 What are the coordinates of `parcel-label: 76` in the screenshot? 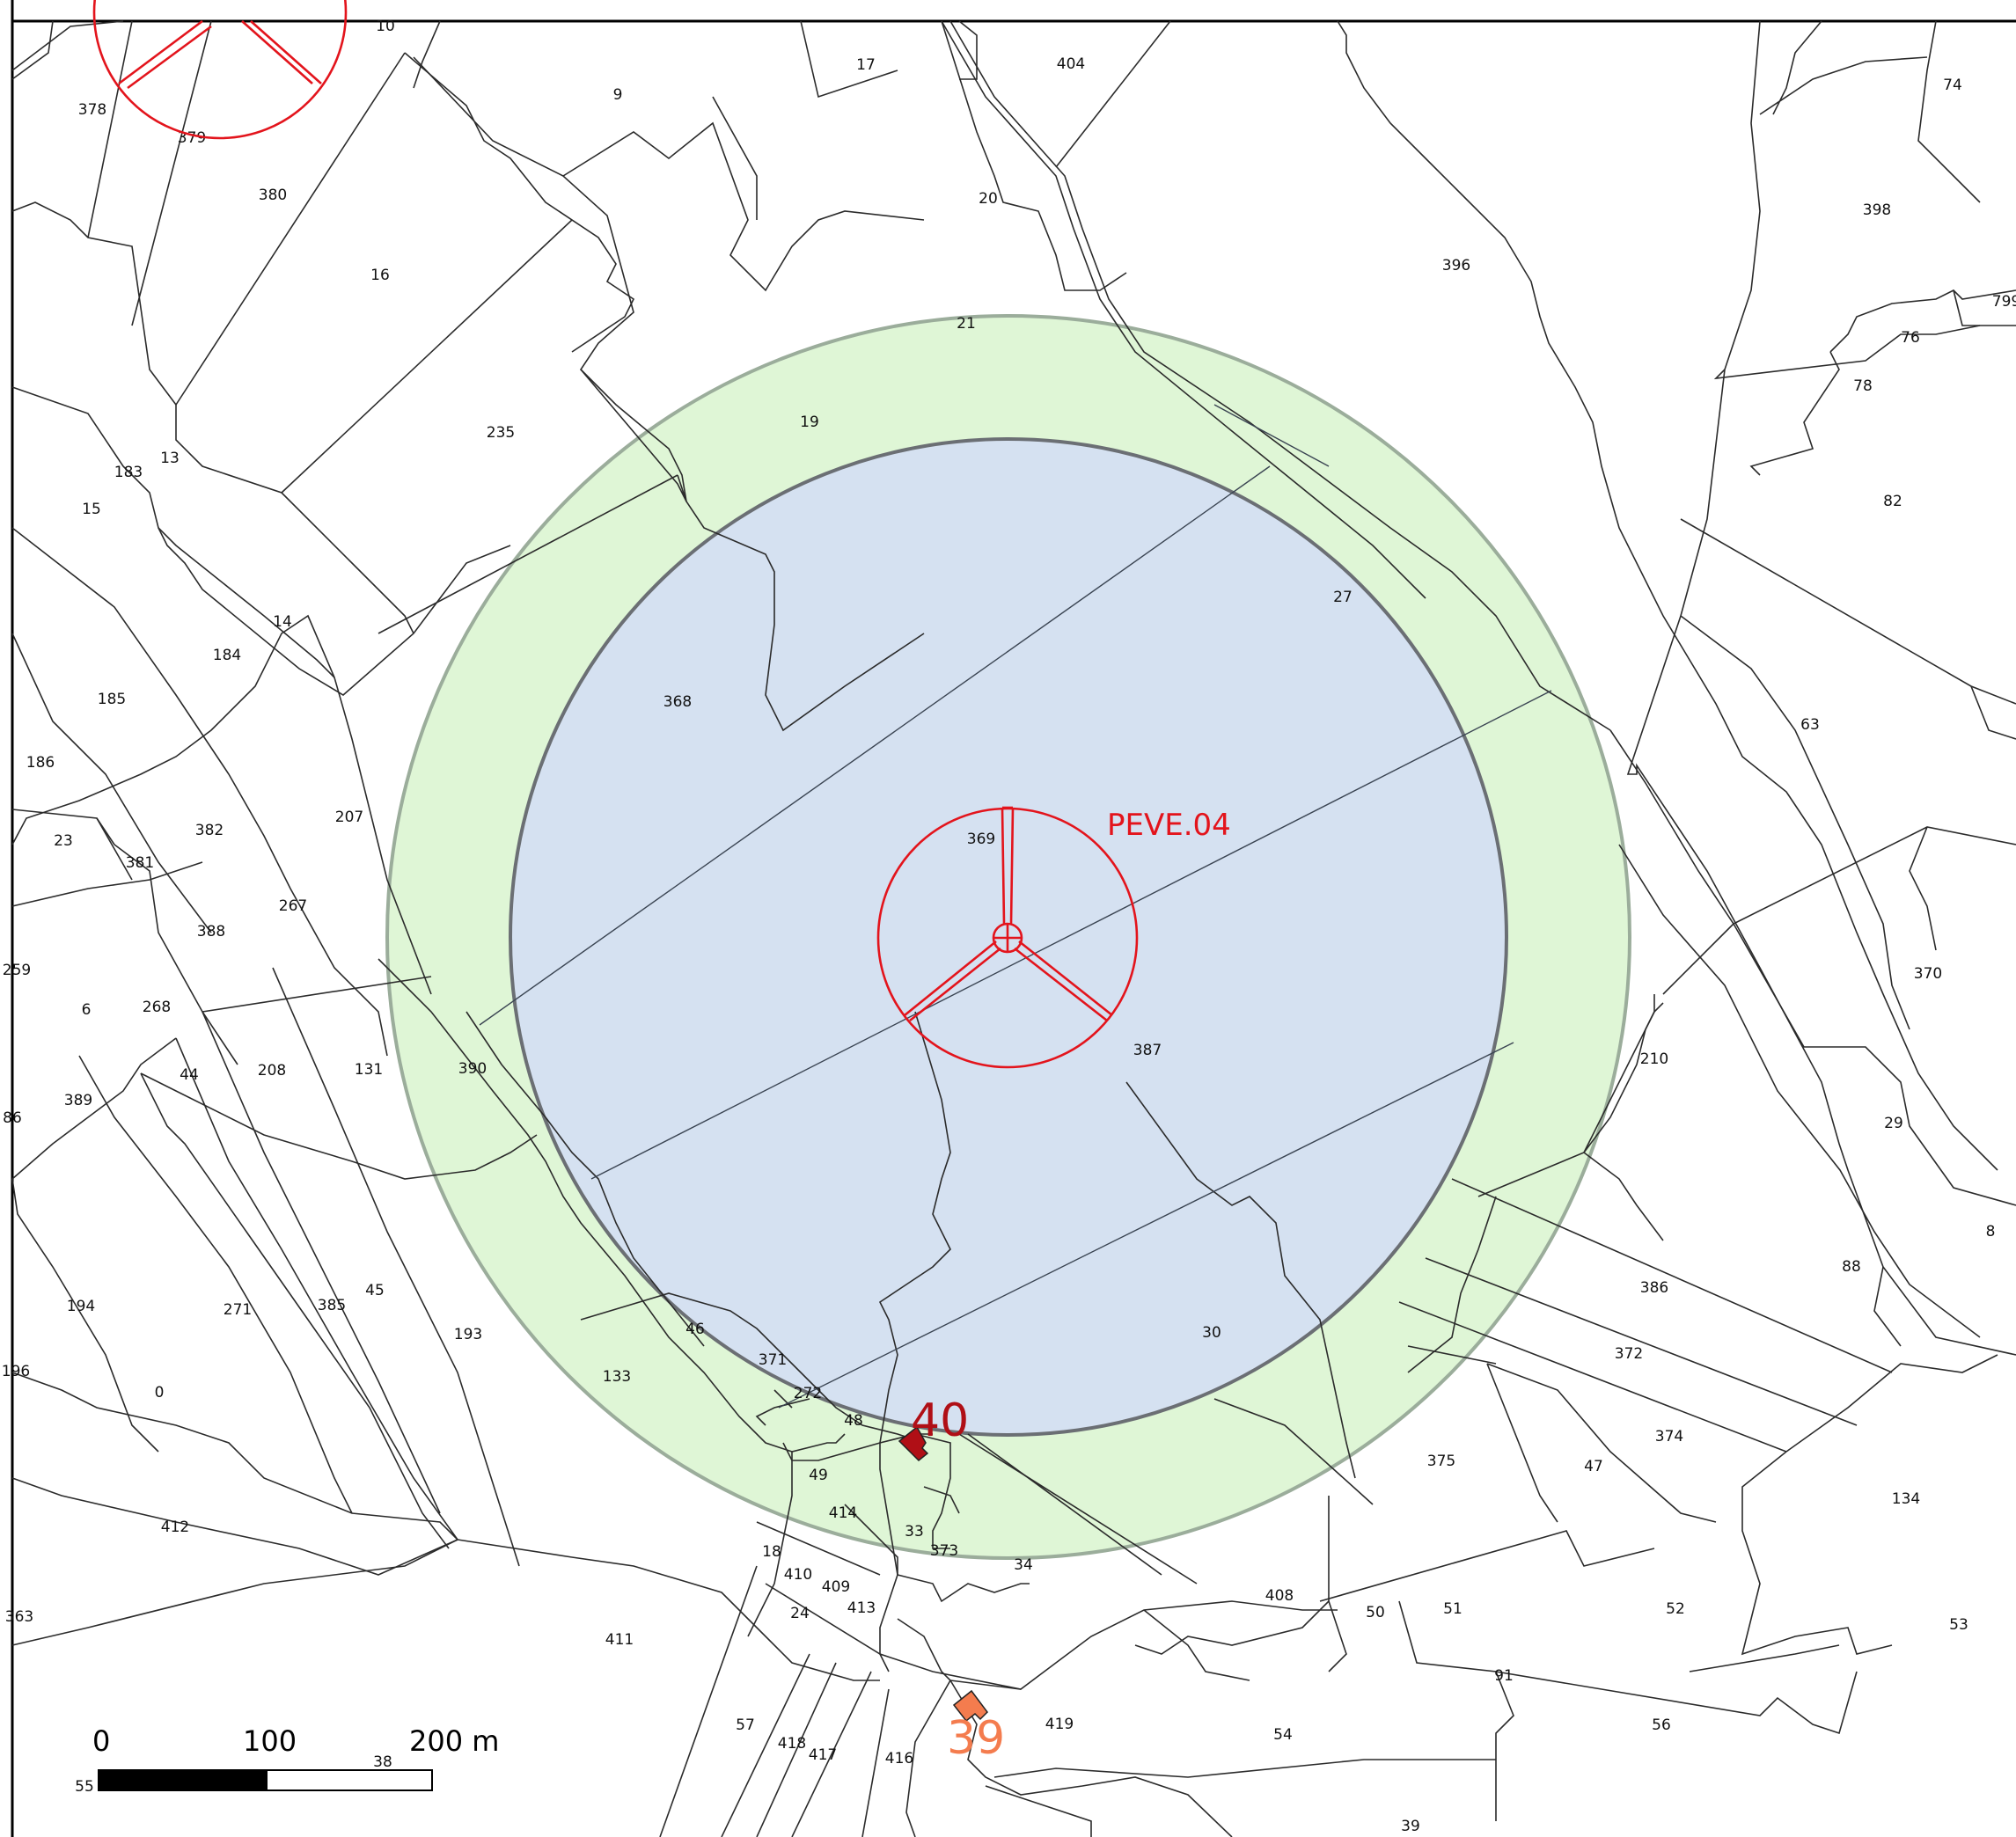 It's located at (1910, 338).